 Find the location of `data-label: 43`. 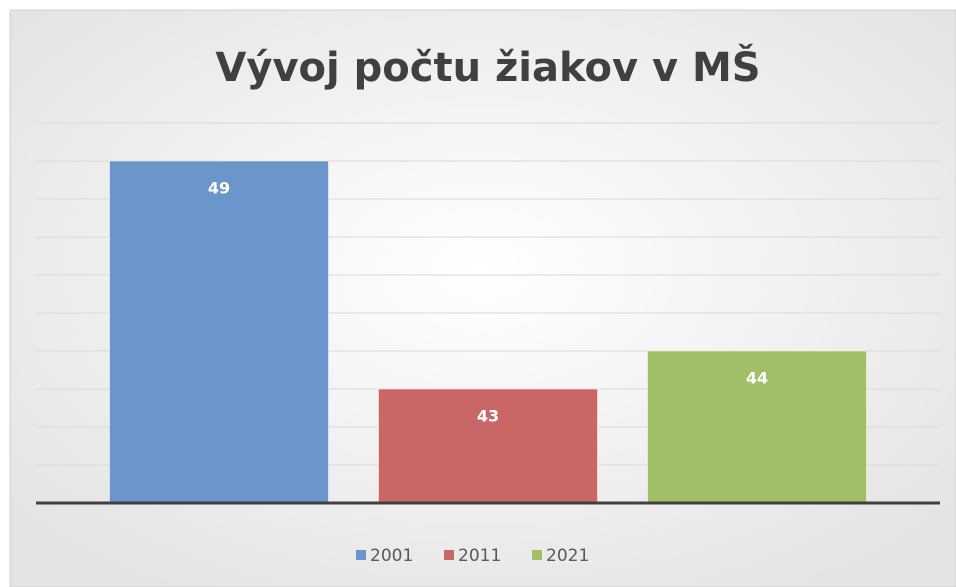

data-label: 43 is located at coordinates (488, 416).